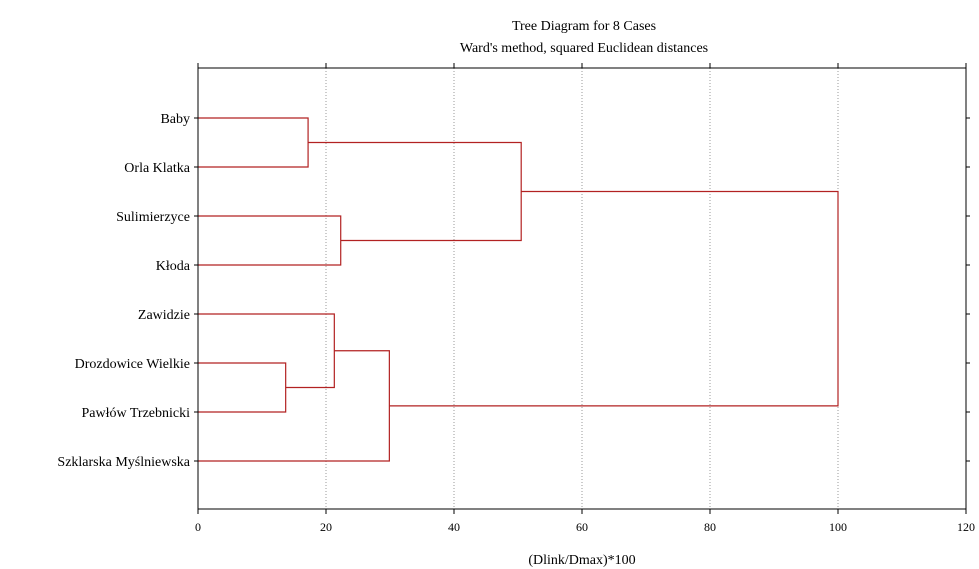 The width and height of the screenshot is (979, 569). What do you see at coordinates (454, 527) in the screenshot?
I see `x-tick-label-40: 40` at bounding box center [454, 527].